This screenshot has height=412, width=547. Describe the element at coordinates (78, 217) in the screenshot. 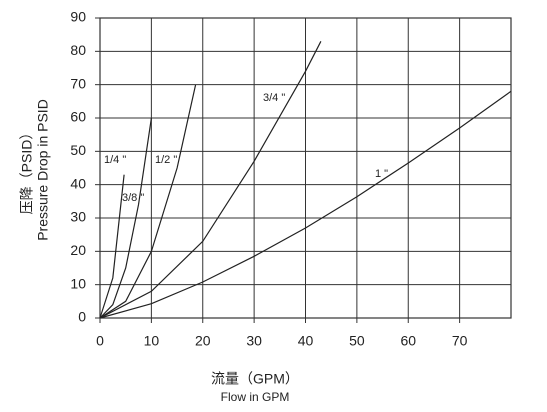

I see `y-tick-label: 30` at that location.